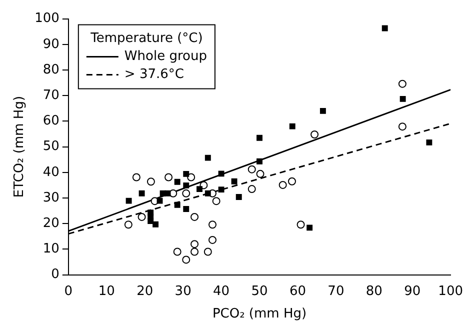  I want to click on y-tick-label: 20, so click(51, 223).